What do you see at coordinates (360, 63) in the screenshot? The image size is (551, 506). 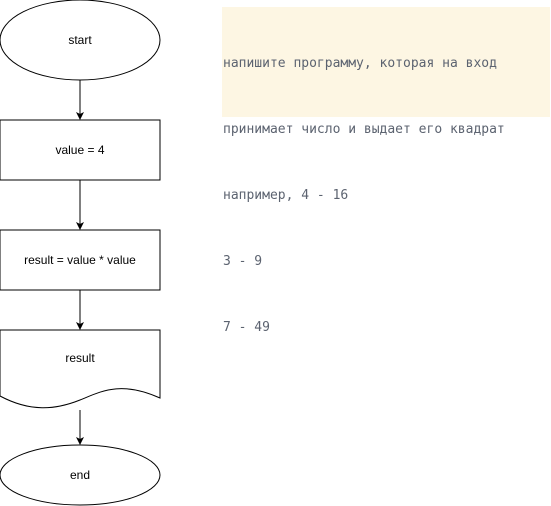 I see `task-note-line: напишите программу, которая на вход` at bounding box center [360, 63].